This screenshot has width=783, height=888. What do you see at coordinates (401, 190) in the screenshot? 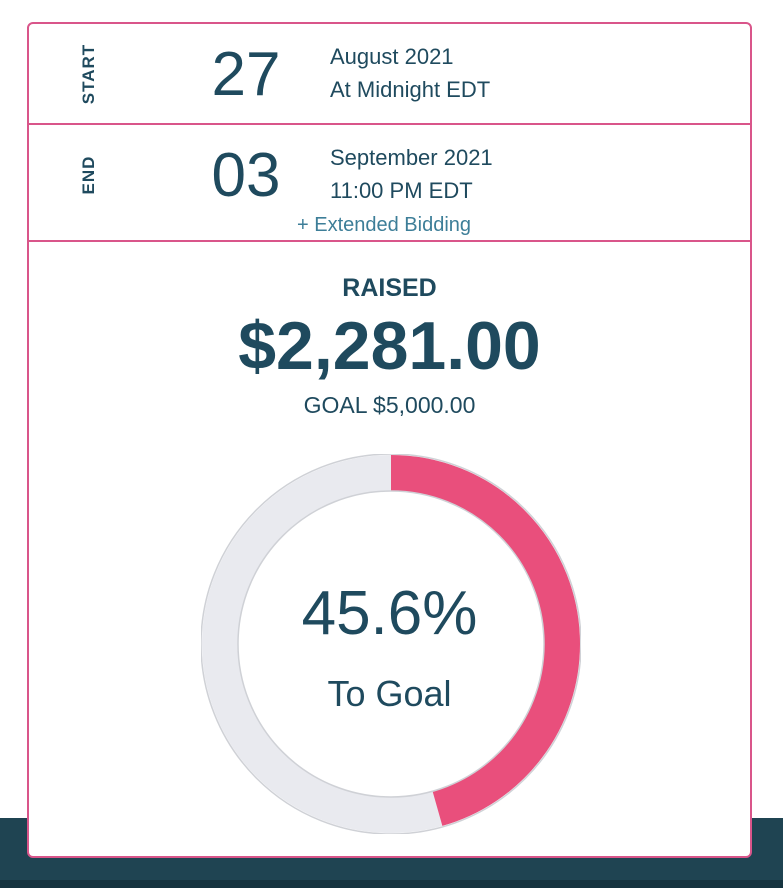
I see `end-time: 11:00 PM EDT` at bounding box center [401, 190].